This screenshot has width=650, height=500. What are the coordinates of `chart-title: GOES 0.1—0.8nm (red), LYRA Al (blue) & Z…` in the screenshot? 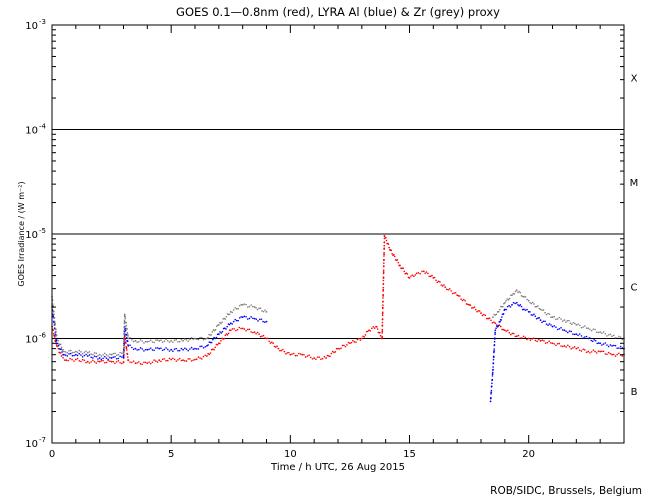 It's located at (338, 12).